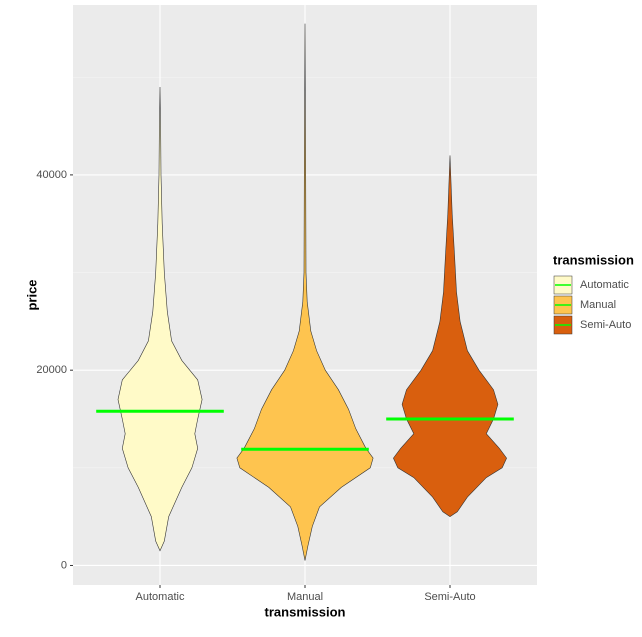 This screenshot has width=642, height=637. Describe the element at coordinates (593, 259) in the screenshot. I see `legend-title: transmission` at that location.